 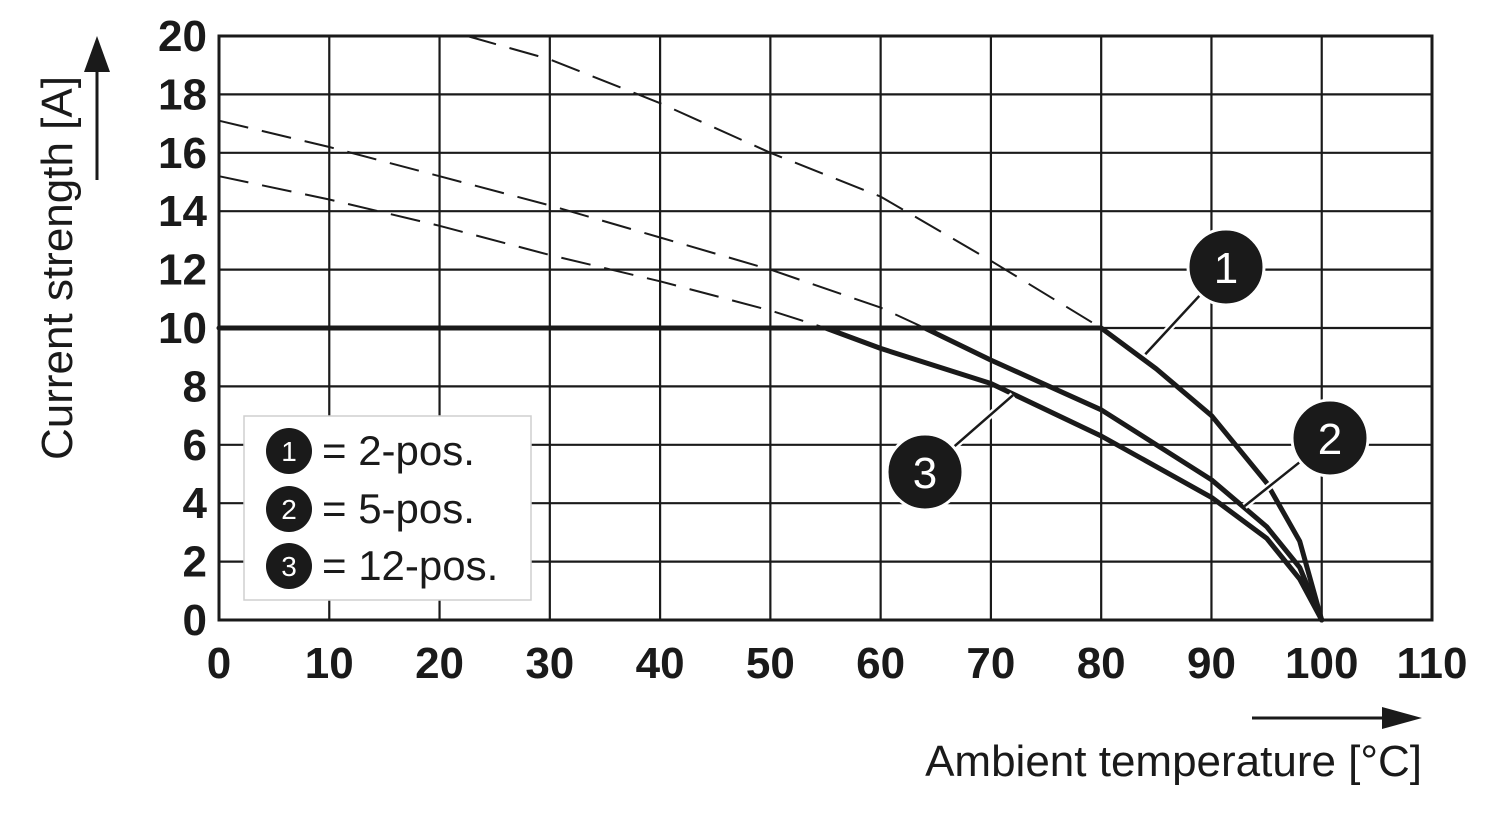 What do you see at coordinates (329, 663) in the screenshot?
I see `x-tick-label: 10` at bounding box center [329, 663].